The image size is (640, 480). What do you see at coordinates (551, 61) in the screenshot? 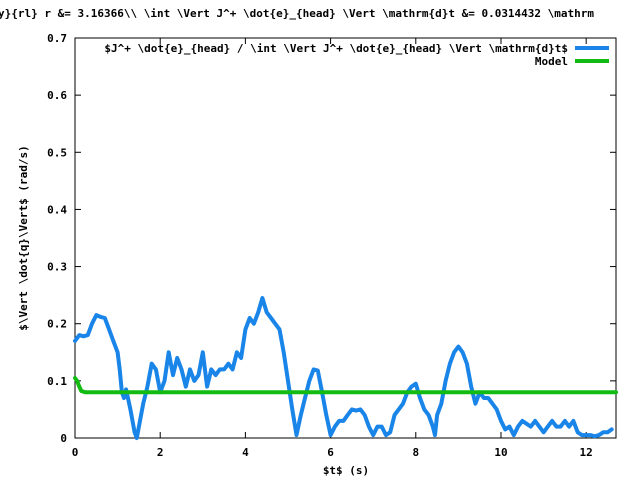
I see `legend-label: Model` at bounding box center [551, 61].